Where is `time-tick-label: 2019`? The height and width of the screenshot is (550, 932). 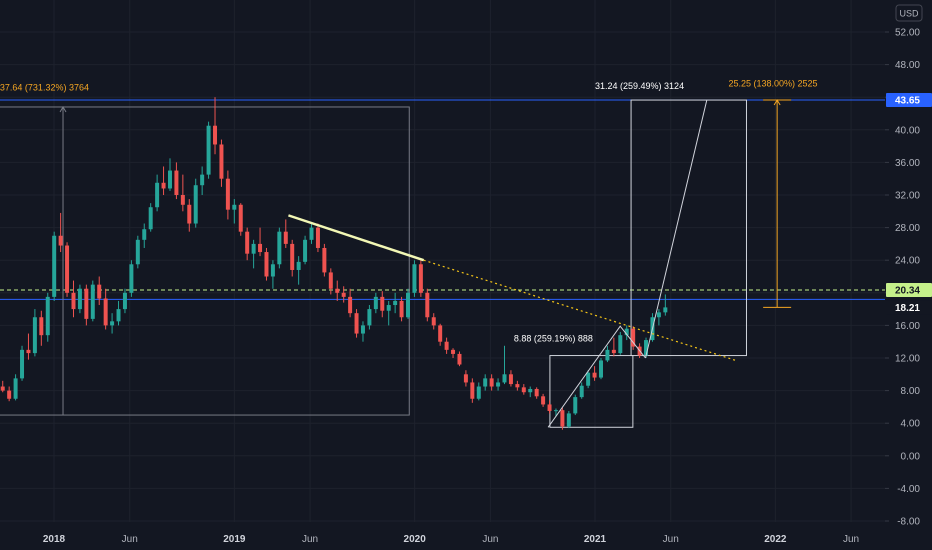 time-tick-label: 2019 is located at coordinates (234, 539).